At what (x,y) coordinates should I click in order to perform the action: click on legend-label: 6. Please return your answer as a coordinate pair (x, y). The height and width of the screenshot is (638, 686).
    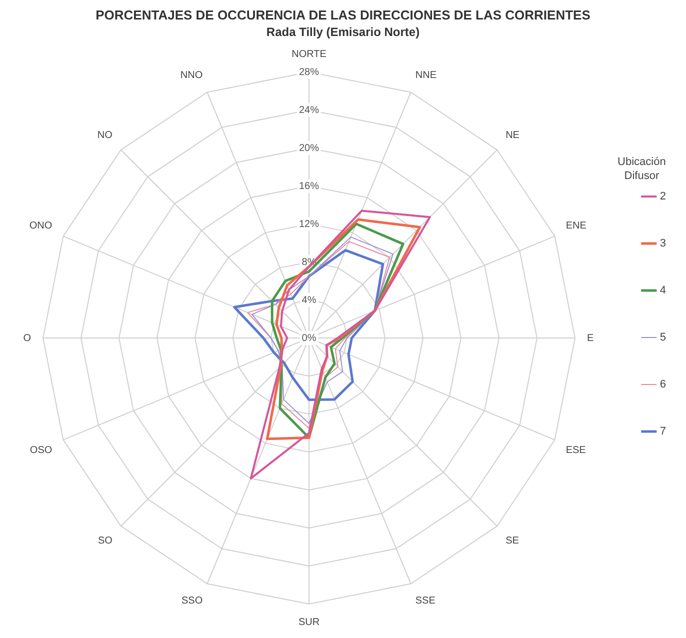
    Looking at the image, I should click on (663, 384).